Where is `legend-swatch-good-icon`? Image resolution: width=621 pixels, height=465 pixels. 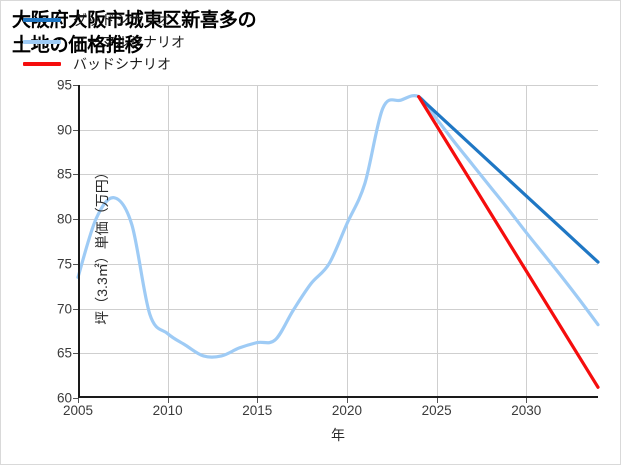
legend-swatch-good-icon is located at coordinates (42, 20).